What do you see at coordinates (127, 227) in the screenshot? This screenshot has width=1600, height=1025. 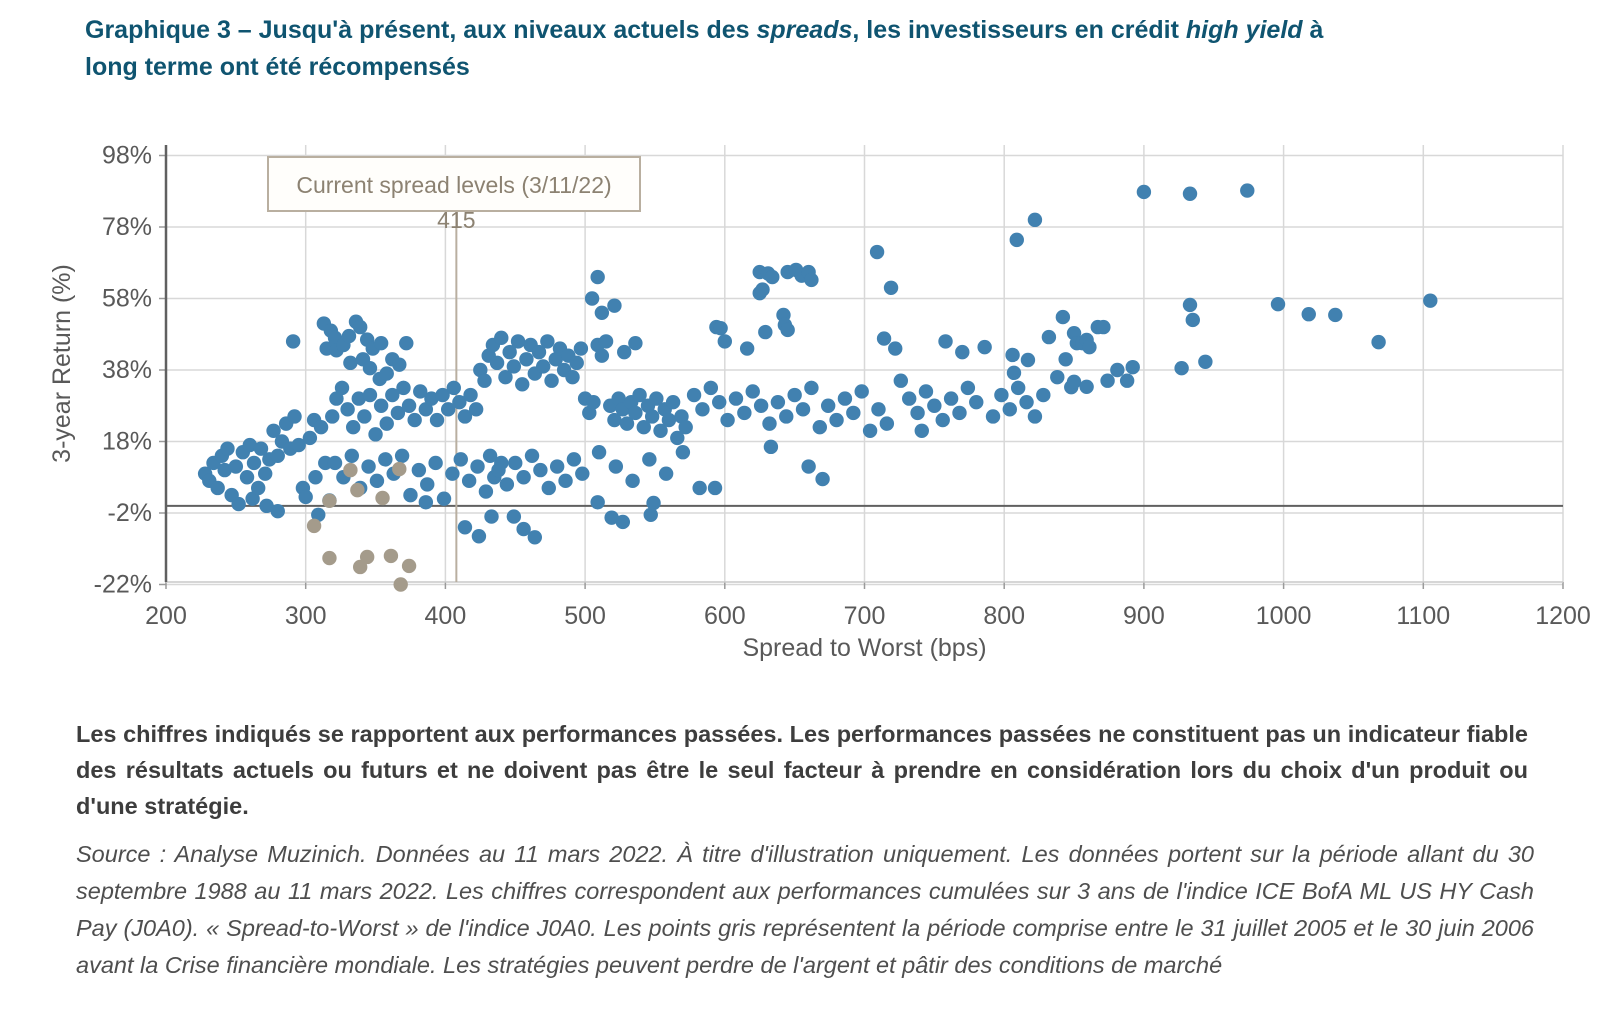 I see `y-tick-label: 78%` at bounding box center [127, 227].